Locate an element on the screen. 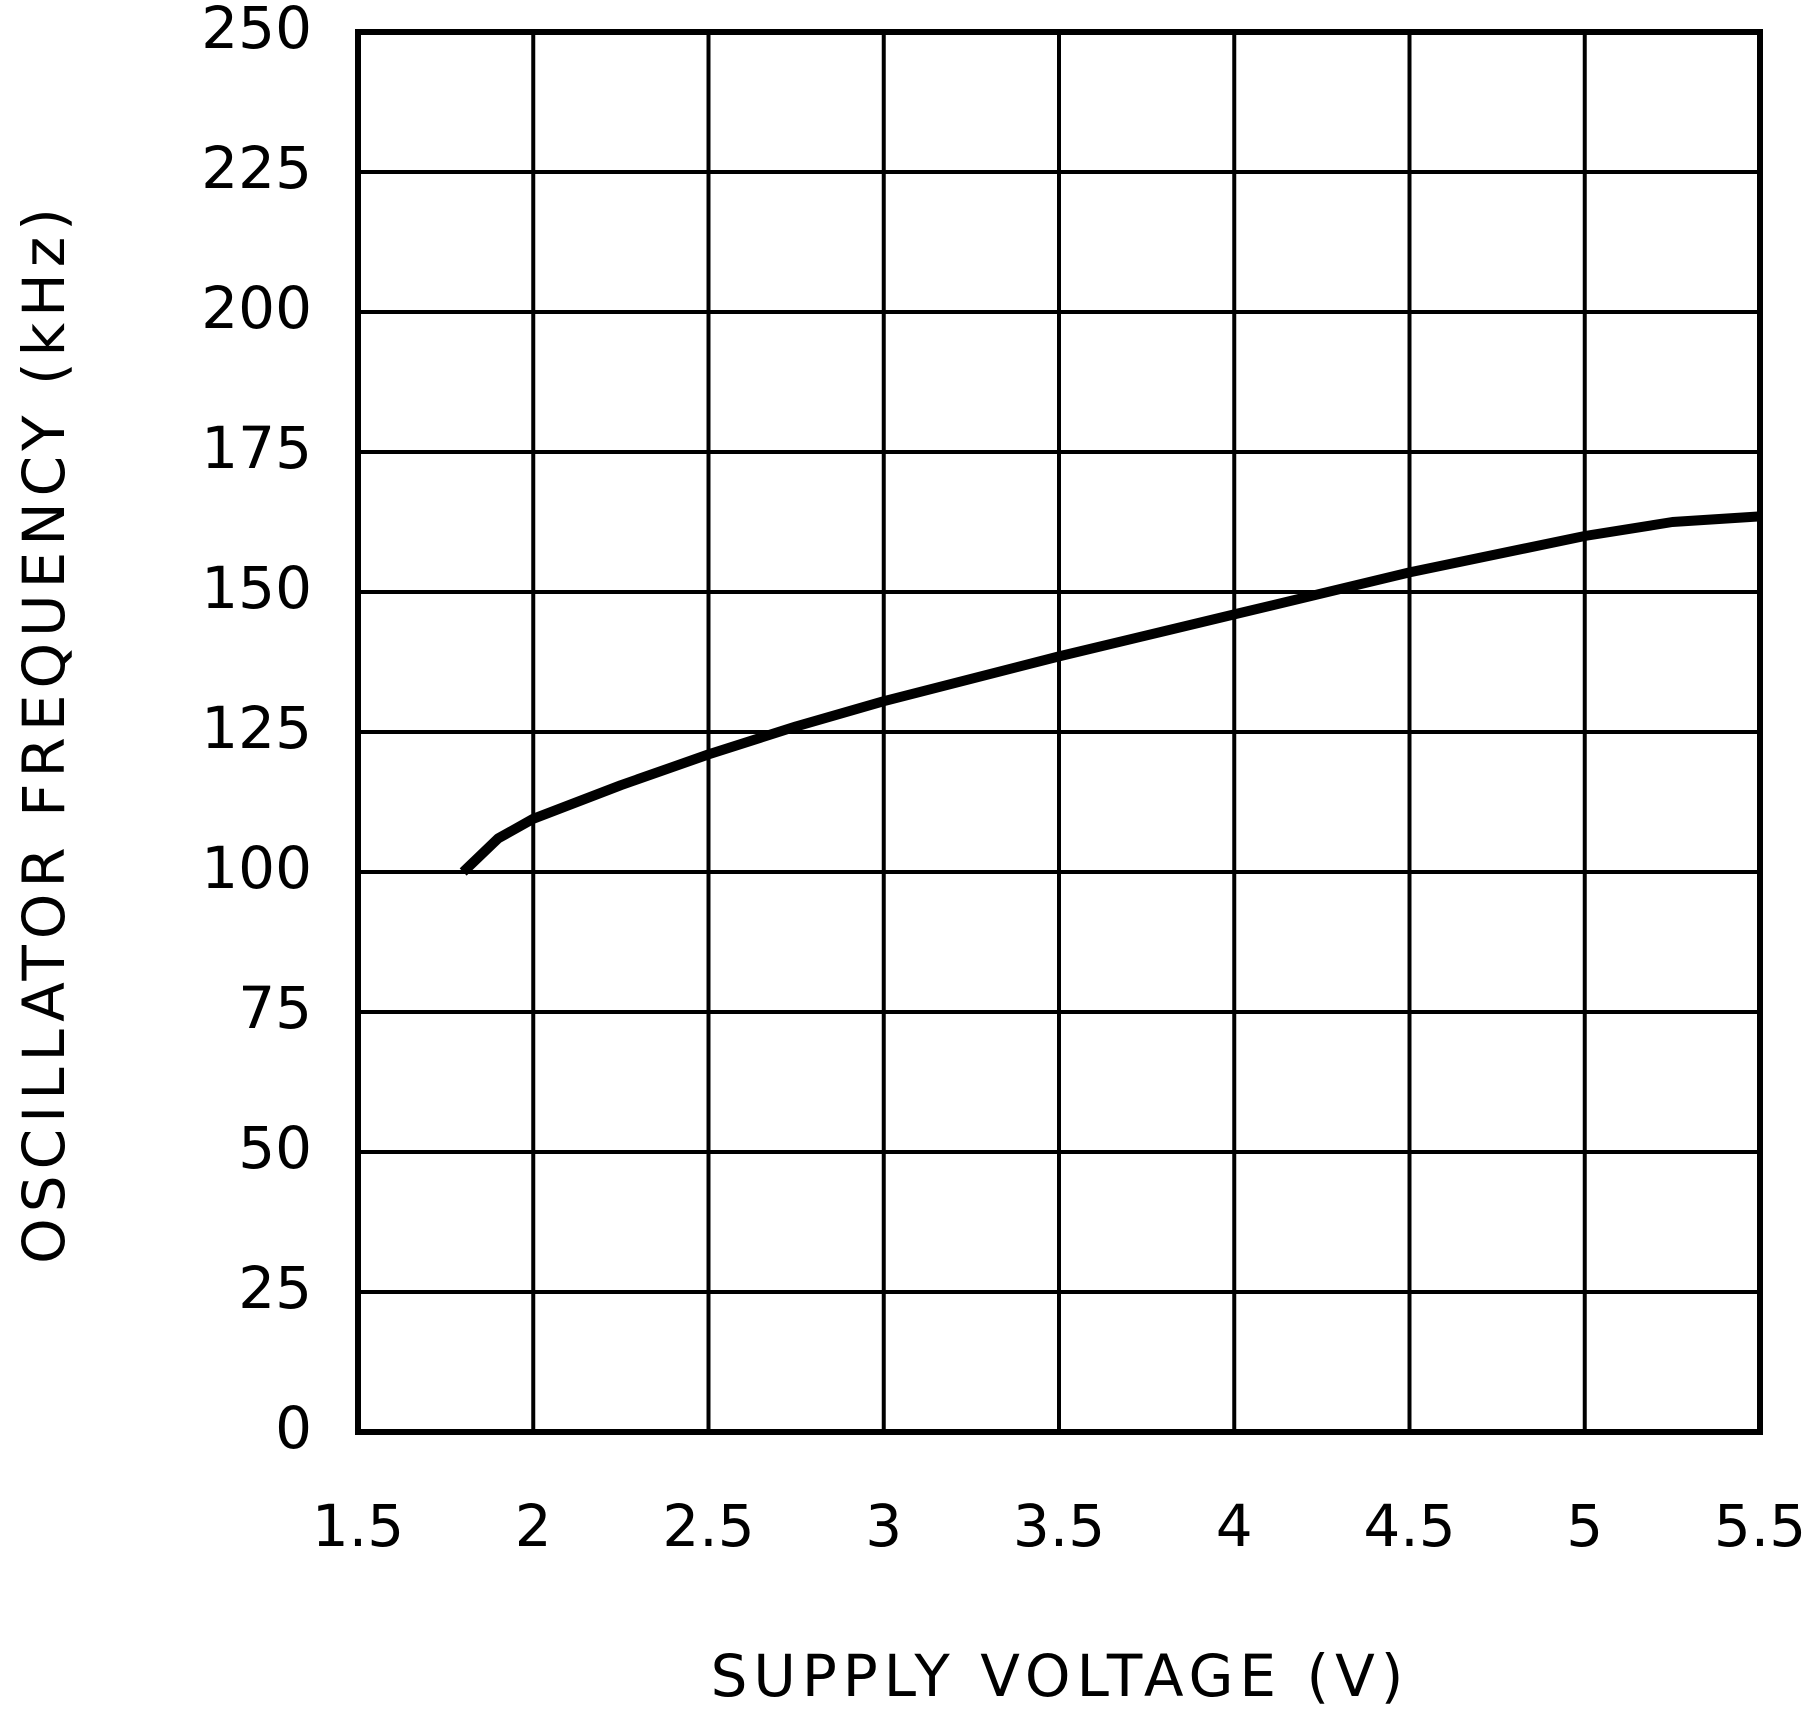  x-tick-label: 4 is located at coordinates (1234, 1526).